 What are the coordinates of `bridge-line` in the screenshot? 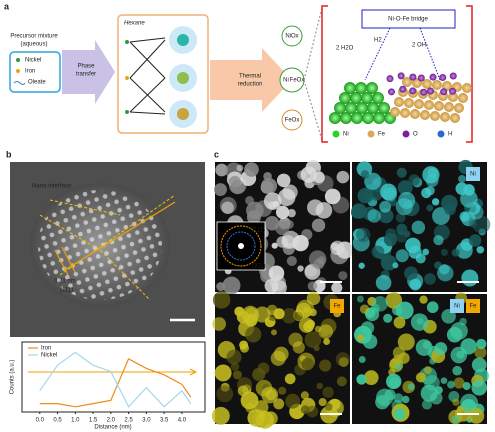 It's located at (402, 54).